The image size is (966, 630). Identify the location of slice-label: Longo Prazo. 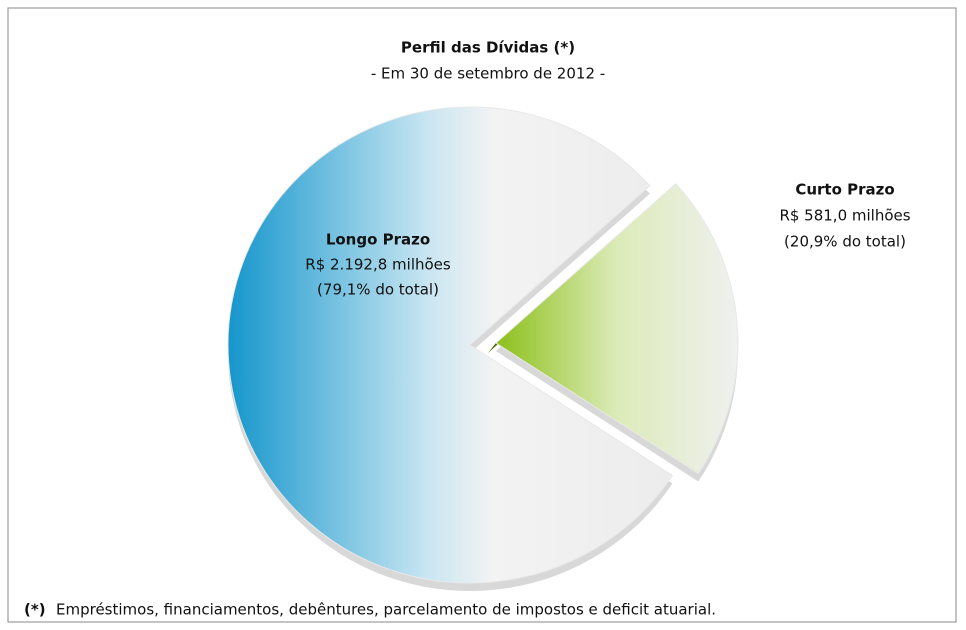
(378, 240).